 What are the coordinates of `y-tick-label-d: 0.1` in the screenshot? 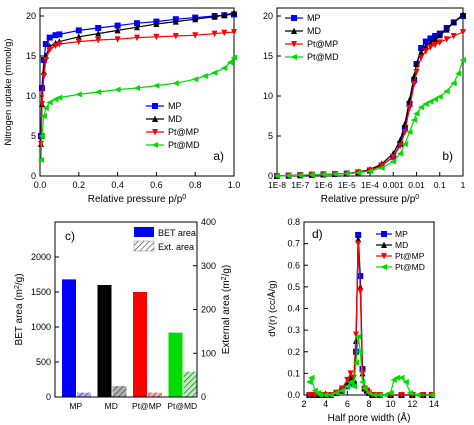 It's located at (293, 373).